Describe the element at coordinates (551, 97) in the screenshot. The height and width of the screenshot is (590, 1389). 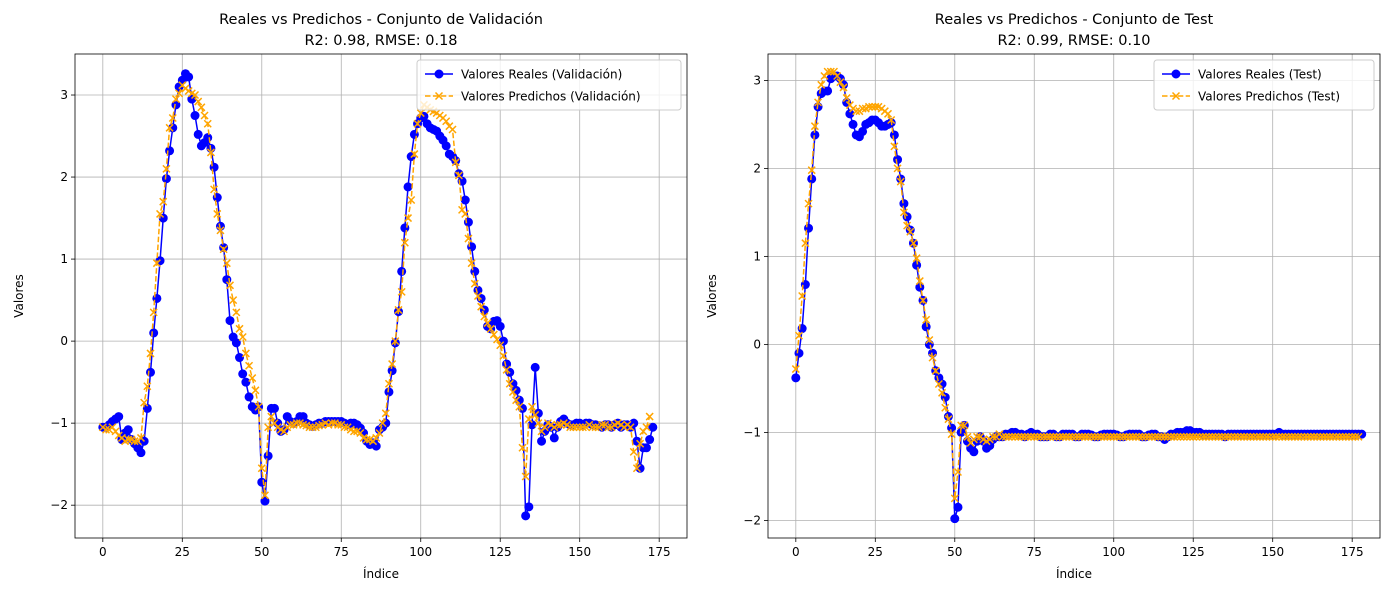
I see `legend-label: Valores Predichos (Validación)` at that location.